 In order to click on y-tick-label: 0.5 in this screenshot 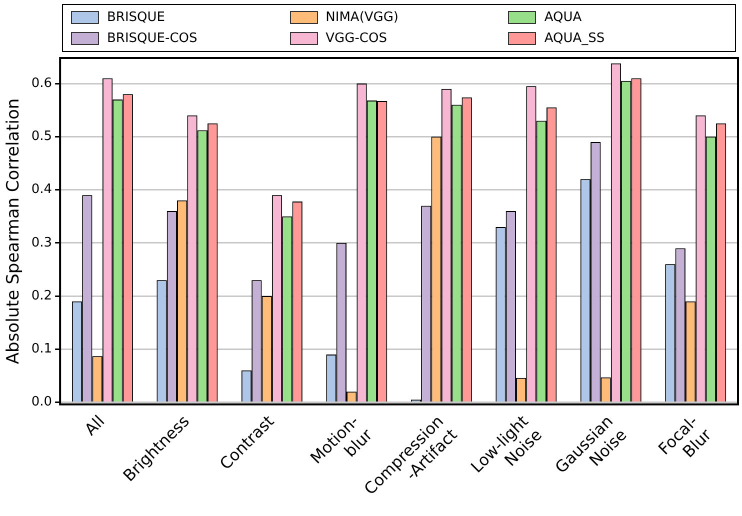, I will do `click(41, 136)`.